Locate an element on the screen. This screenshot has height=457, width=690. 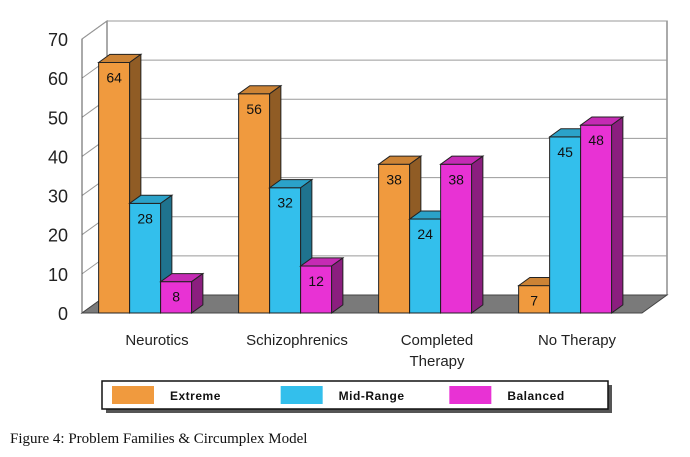
x-category-label: Schizophrenics is located at coordinates (297, 340).